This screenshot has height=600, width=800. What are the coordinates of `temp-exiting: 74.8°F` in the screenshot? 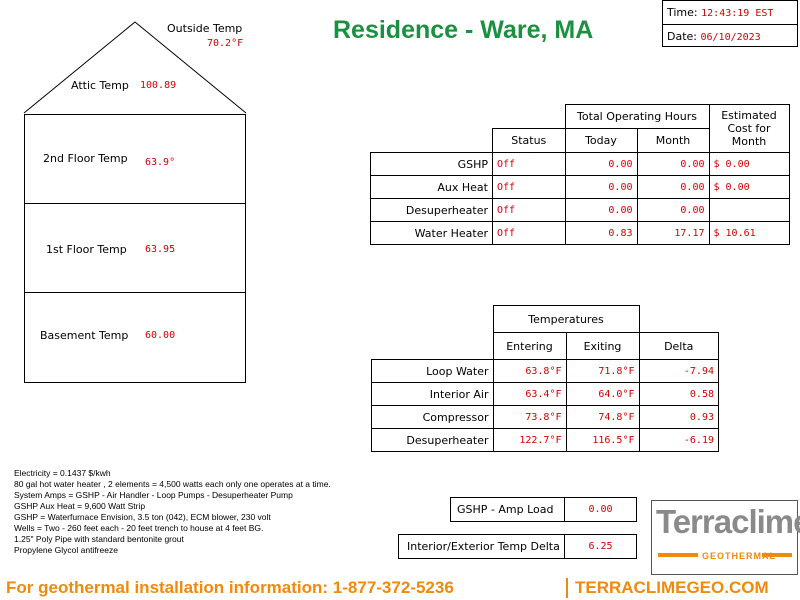 It's located at (602, 417).